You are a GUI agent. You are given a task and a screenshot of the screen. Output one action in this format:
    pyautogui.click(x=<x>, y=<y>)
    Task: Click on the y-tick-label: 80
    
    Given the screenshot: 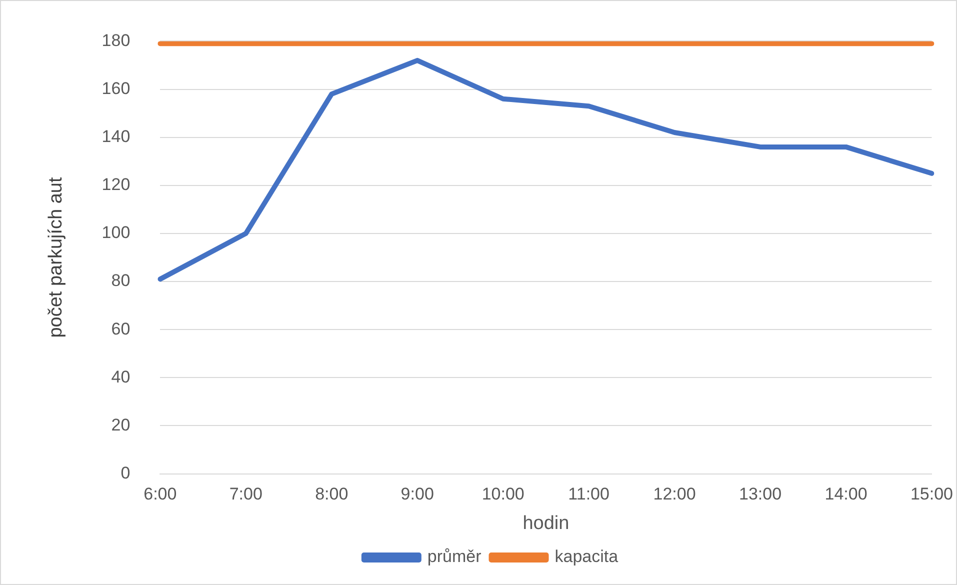 What is the action you would take?
    pyautogui.click(x=120, y=280)
    